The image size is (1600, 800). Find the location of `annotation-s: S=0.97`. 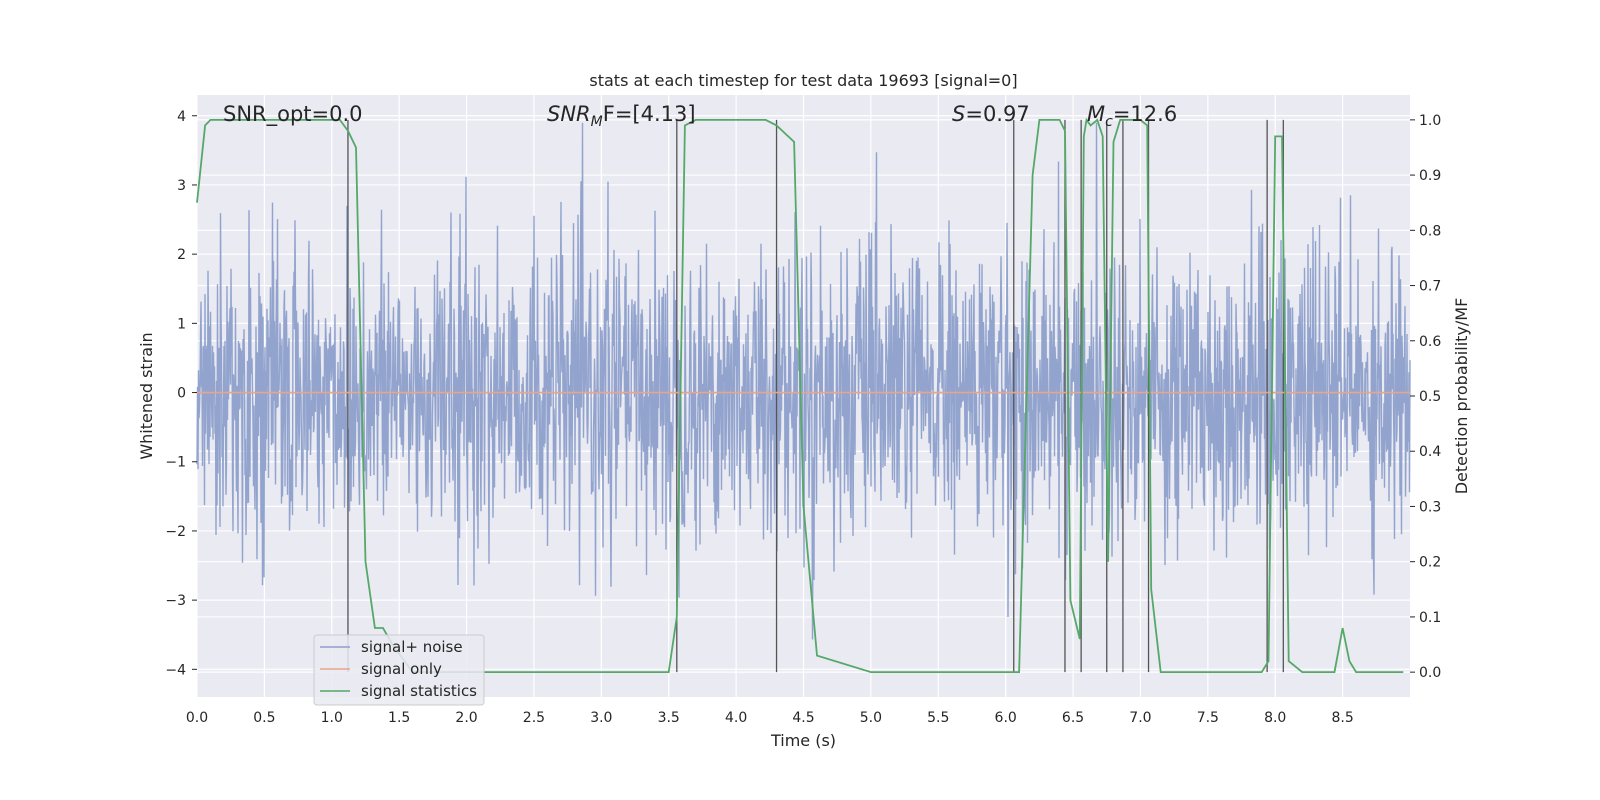

annotation-s: S=0.97 is located at coordinates (991, 114).